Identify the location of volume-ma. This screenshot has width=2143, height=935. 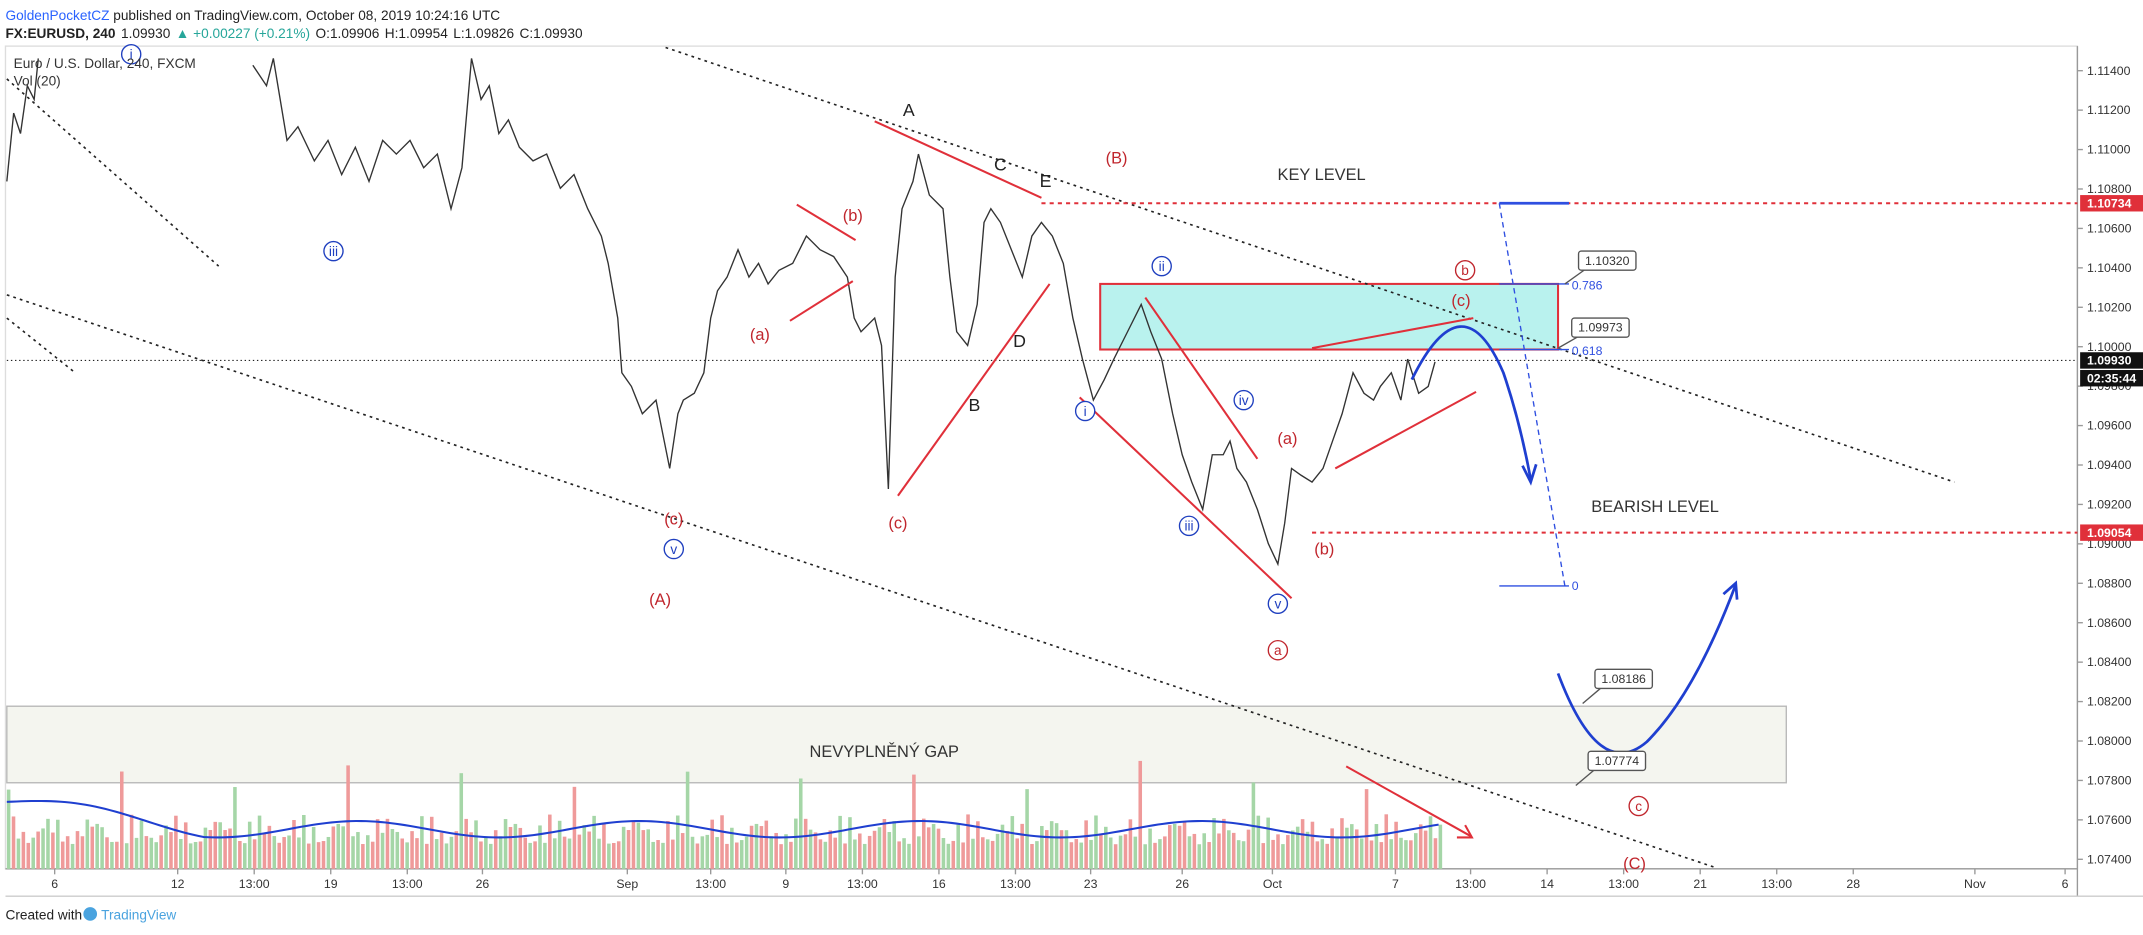
(722, 819).